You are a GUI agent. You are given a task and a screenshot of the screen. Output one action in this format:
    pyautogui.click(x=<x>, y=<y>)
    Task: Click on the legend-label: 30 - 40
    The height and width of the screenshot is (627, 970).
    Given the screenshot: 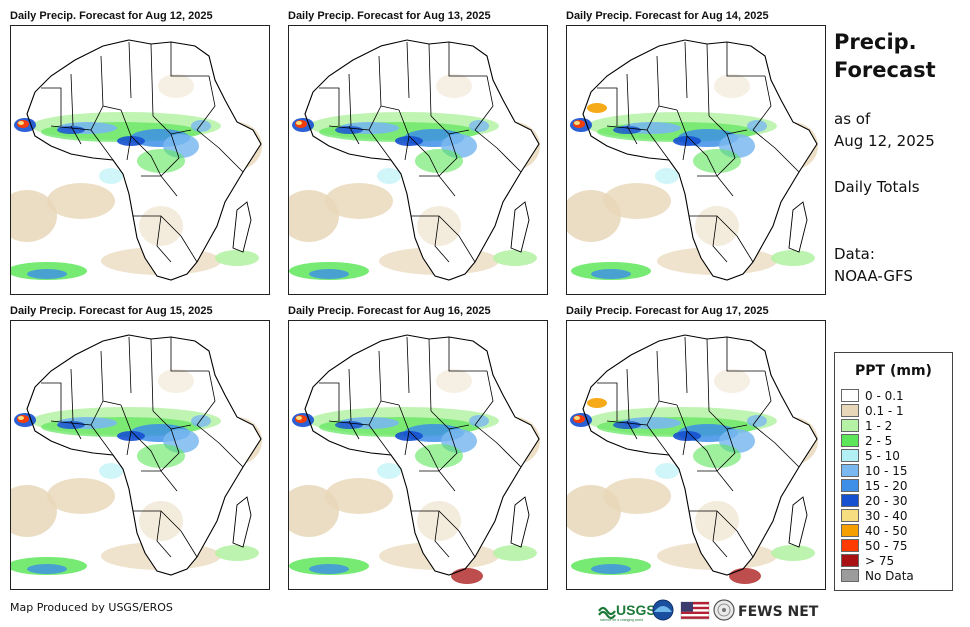 What is the action you would take?
    pyautogui.click(x=886, y=516)
    